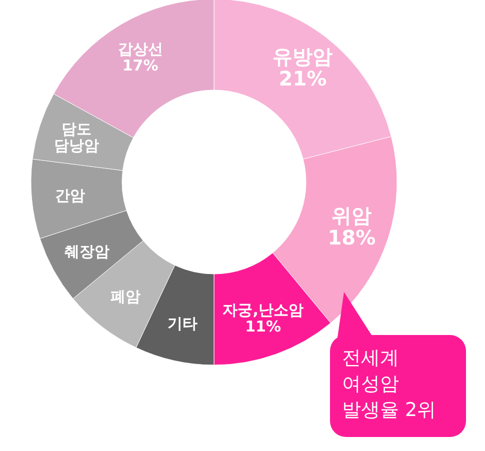  What do you see at coordinates (352, 216) in the screenshot?
I see `slice-label: 위암` at bounding box center [352, 216].